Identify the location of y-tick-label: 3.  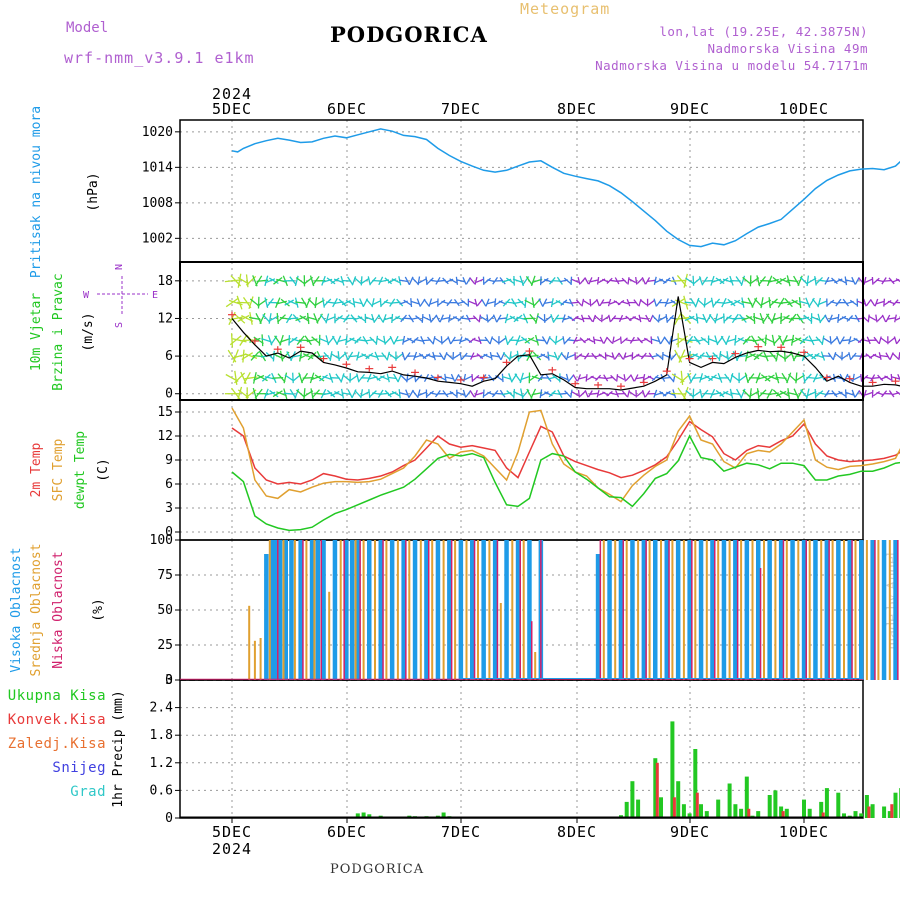
(169, 680).